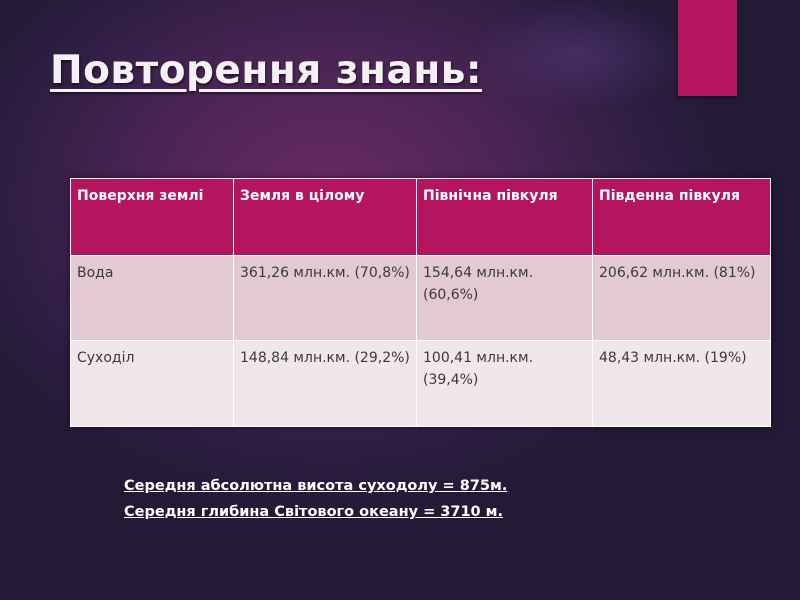  I want to click on table-cell: Суходіл, so click(152, 383).